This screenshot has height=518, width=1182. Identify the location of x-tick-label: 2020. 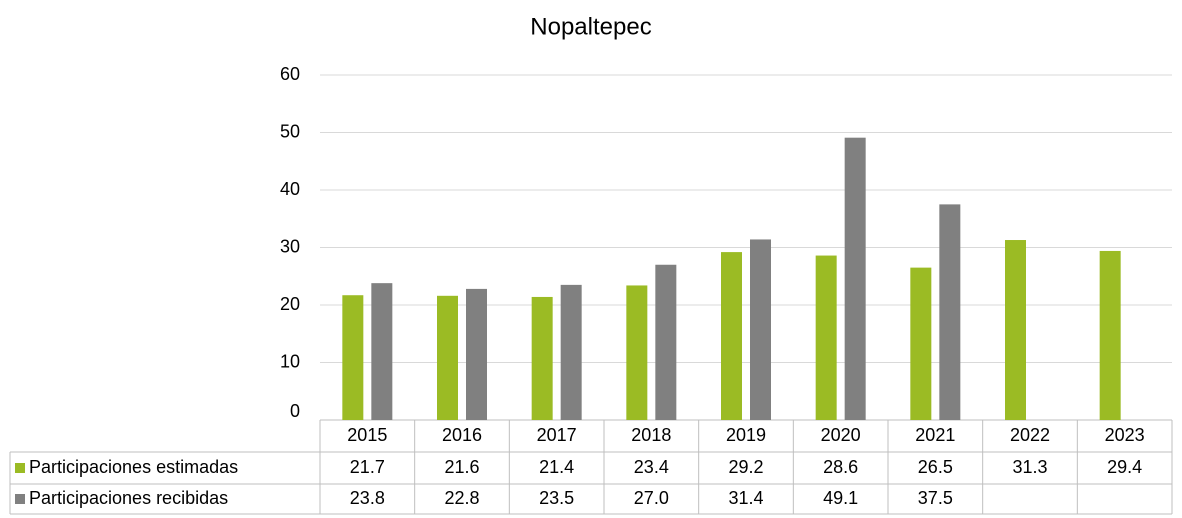
(841, 435).